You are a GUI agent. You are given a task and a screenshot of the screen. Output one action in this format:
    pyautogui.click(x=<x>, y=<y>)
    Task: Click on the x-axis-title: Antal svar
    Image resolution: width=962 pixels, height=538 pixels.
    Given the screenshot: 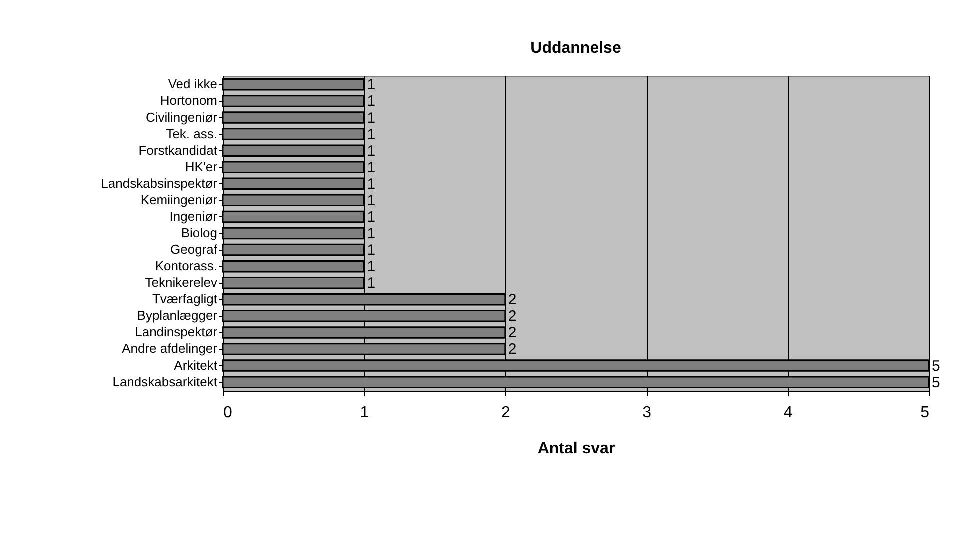 What is the action you would take?
    pyautogui.click(x=577, y=449)
    